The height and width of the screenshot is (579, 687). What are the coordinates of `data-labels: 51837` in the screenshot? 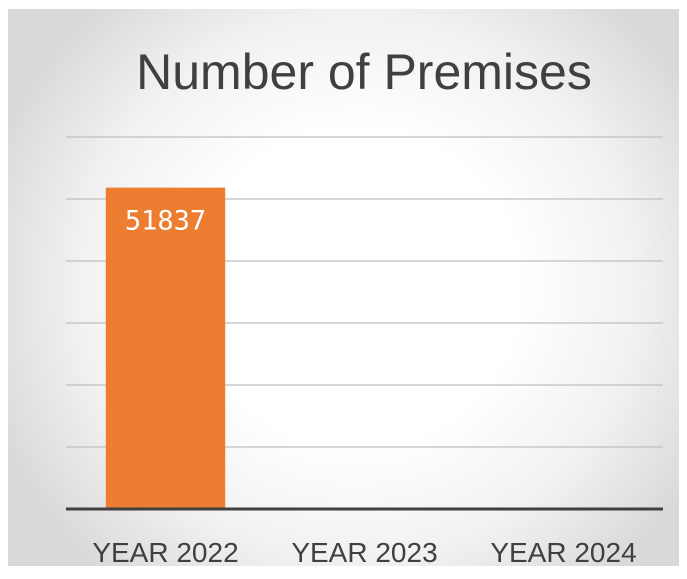 It's located at (165, 221).